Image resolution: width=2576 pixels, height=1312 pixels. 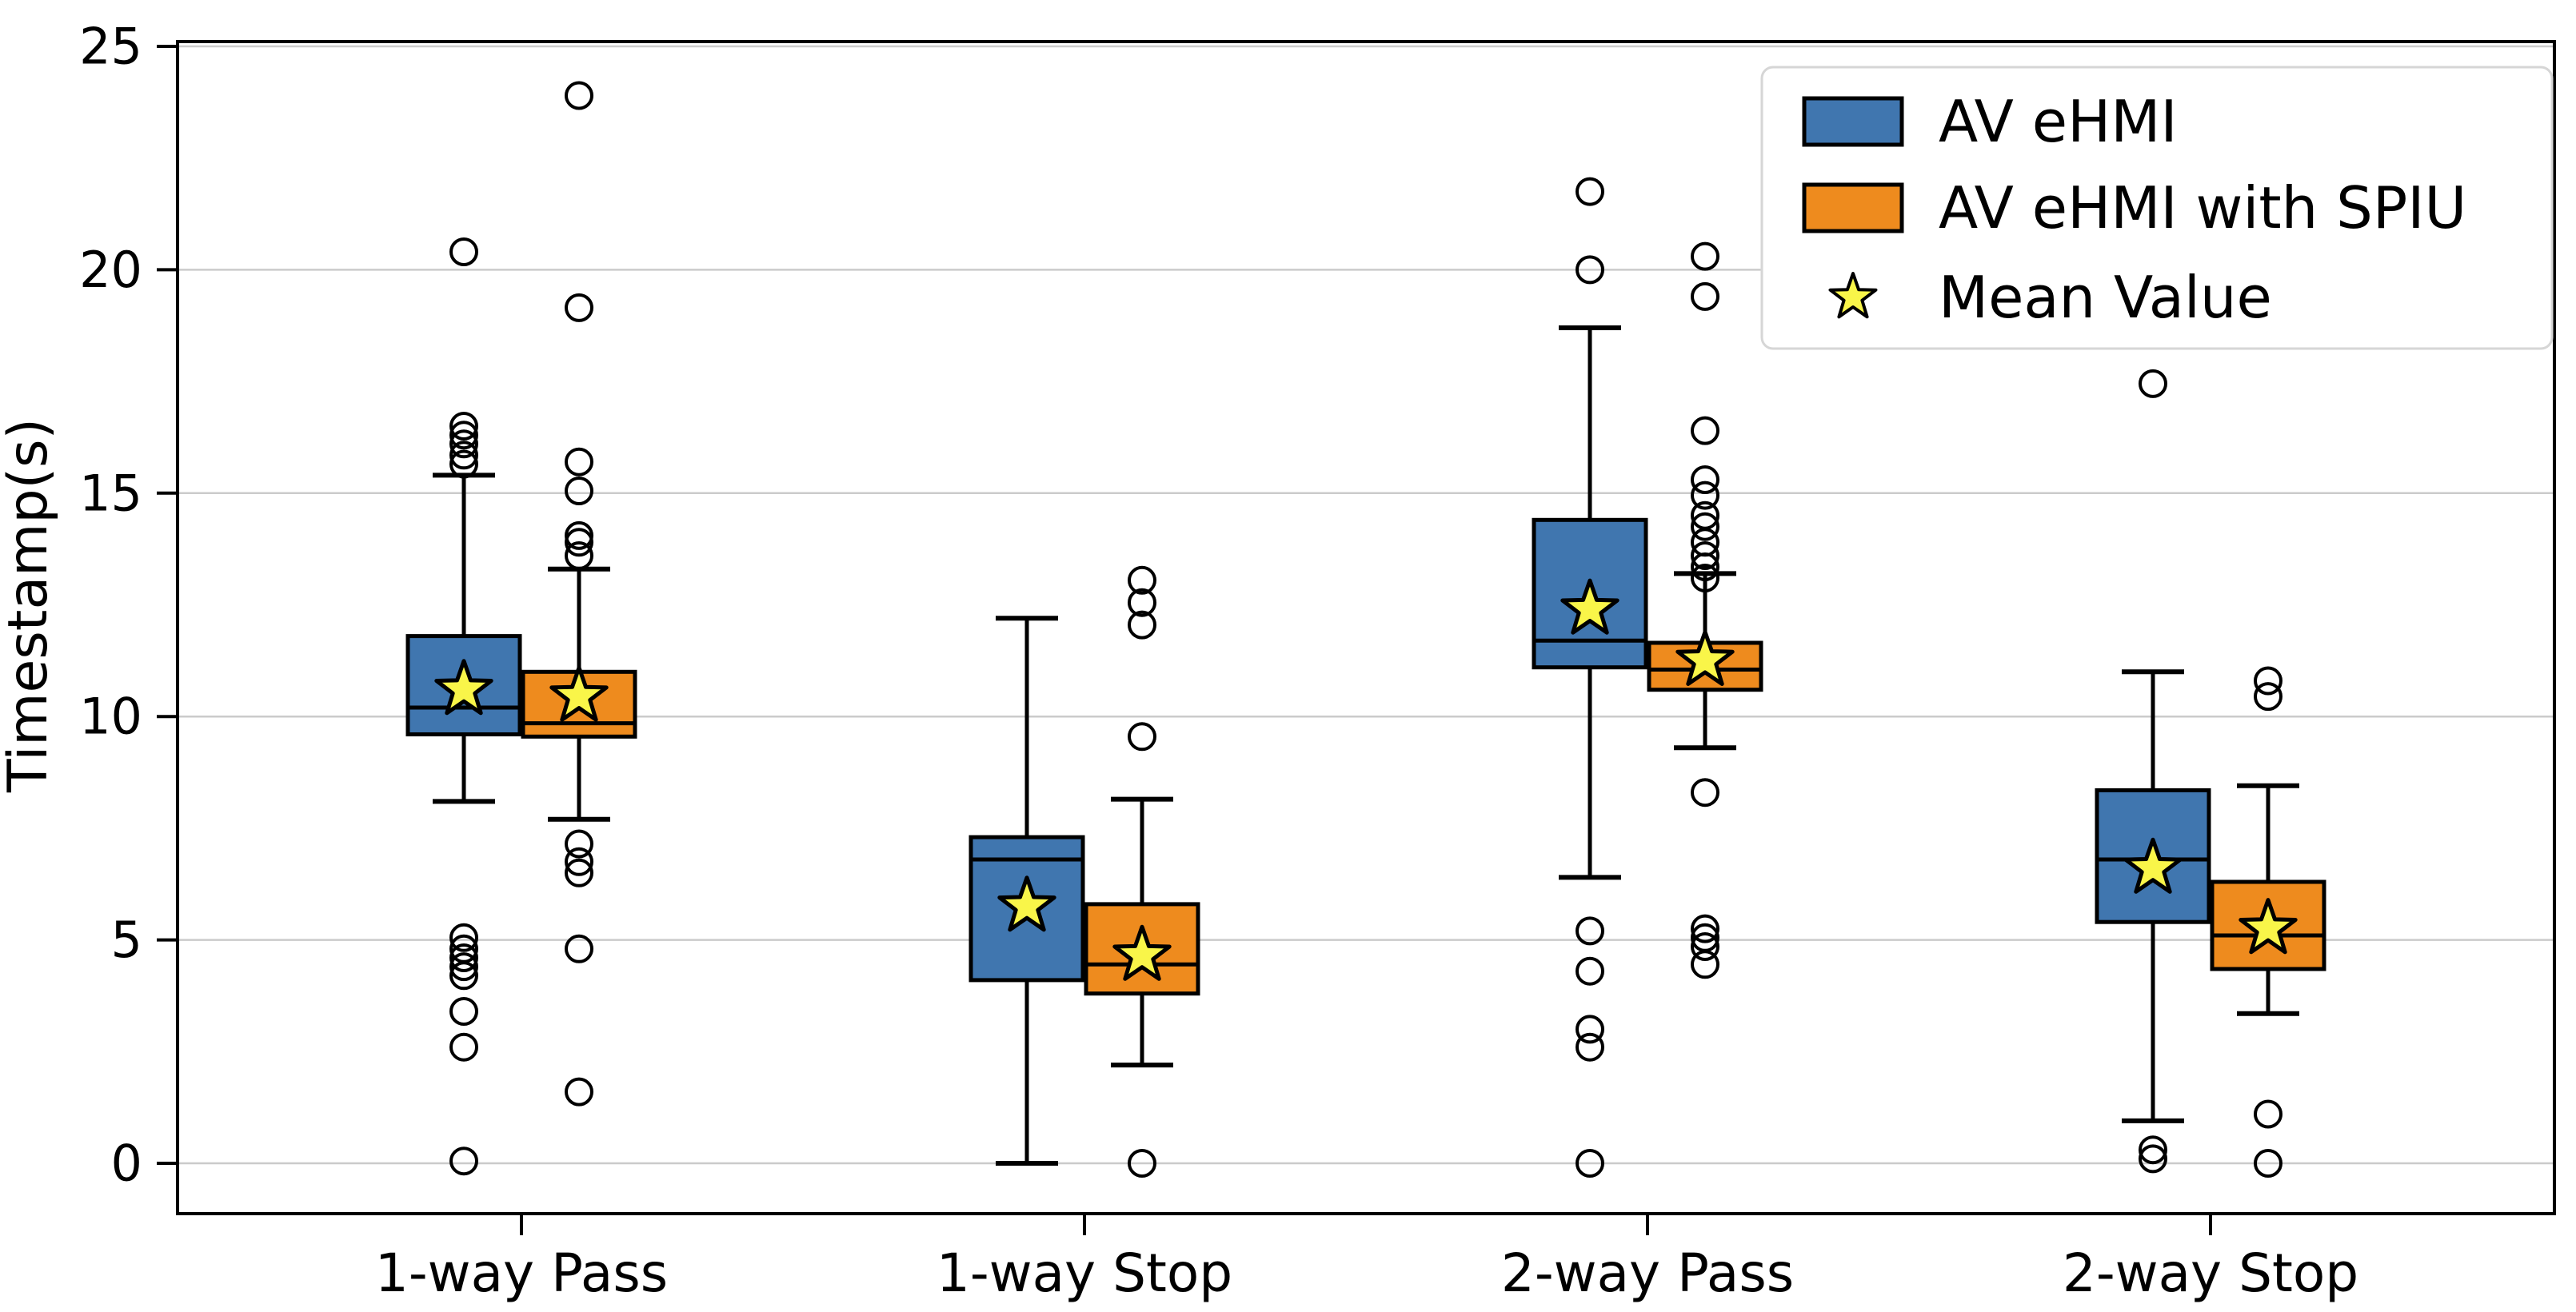 What do you see at coordinates (2202, 208) in the screenshot?
I see `legend-label-av-ehmi-spiu: AV eHMI with SPIU` at bounding box center [2202, 208].